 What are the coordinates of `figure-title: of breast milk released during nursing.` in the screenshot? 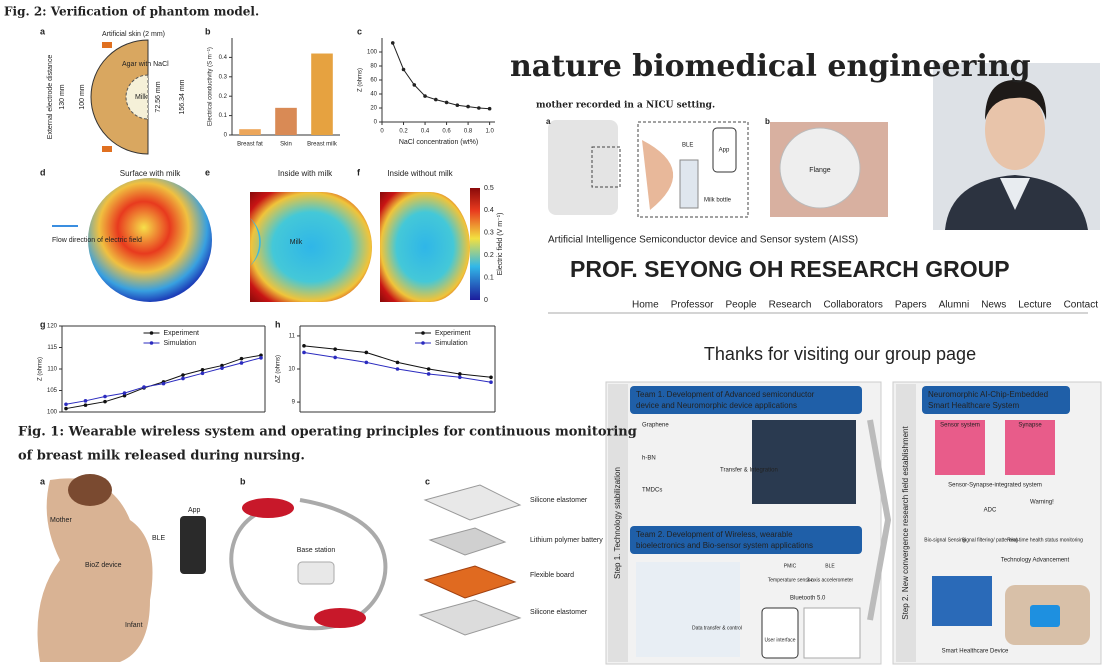 It's located at (161, 456).